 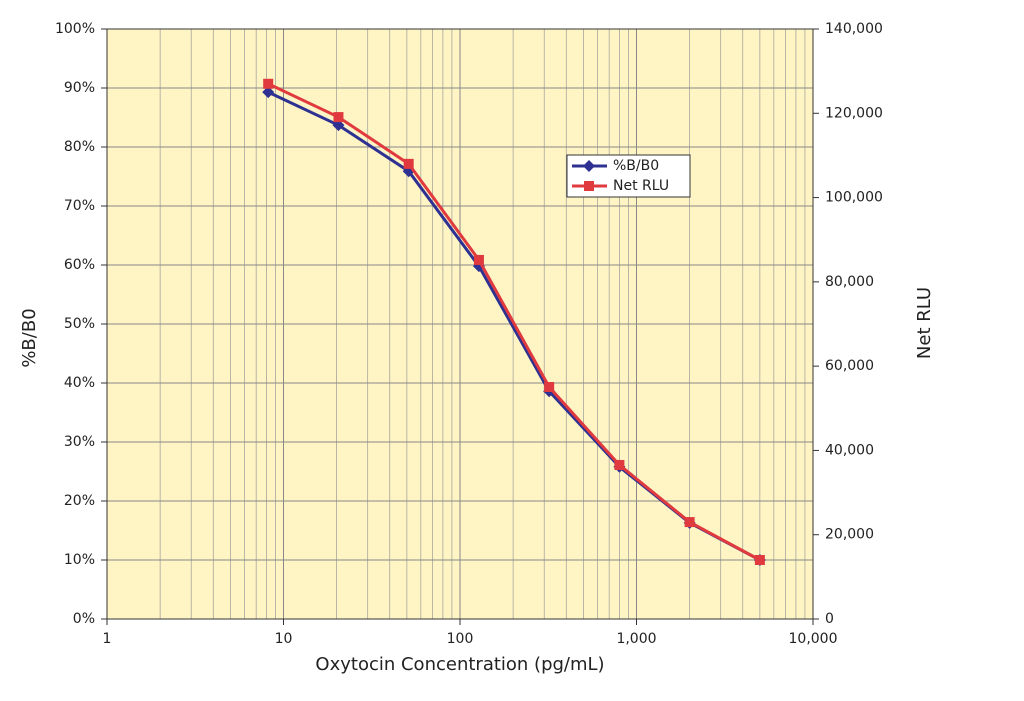 What do you see at coordinates (79, 501) in the screenshot?
I see `yticks-label: 20%` at bounding box center [79, 501].